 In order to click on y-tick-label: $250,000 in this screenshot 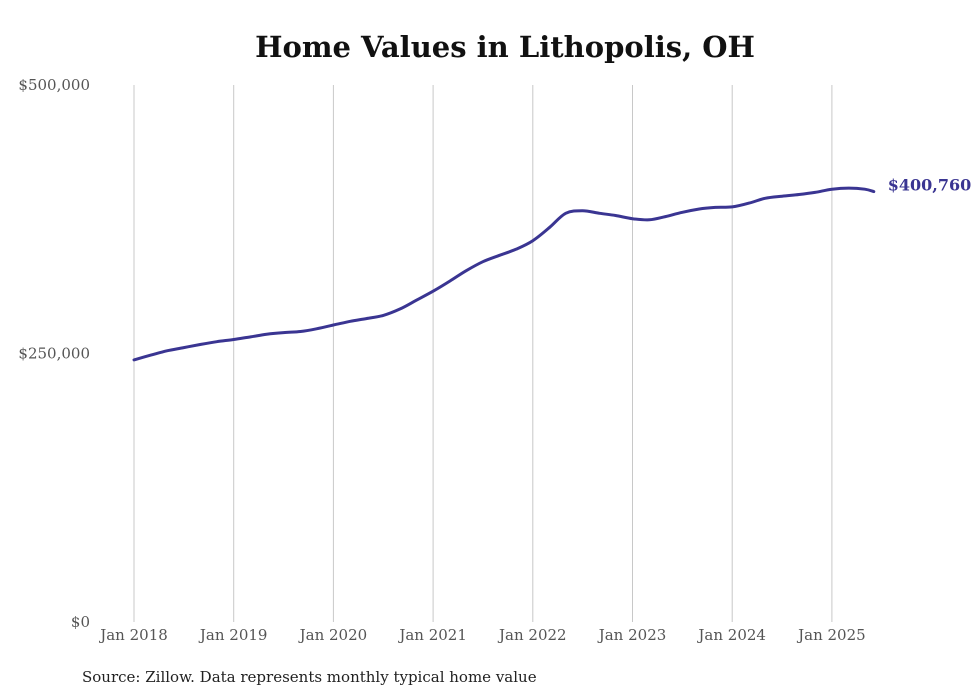, I will do `click(54, 354)`.